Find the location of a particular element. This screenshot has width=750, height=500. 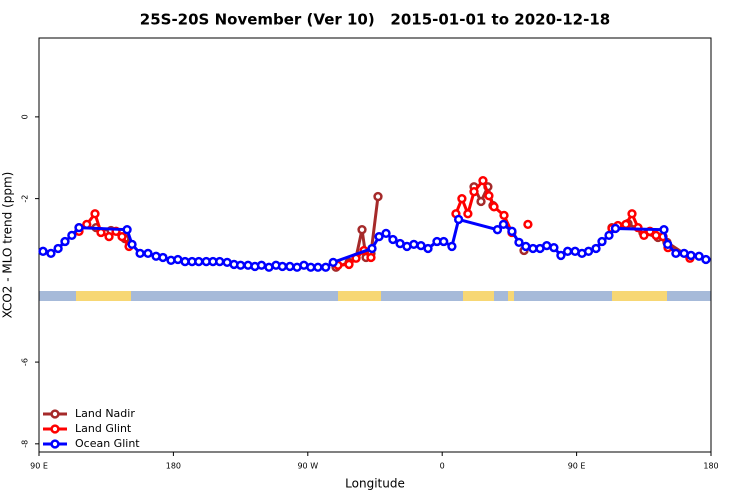

x-tick-label: 90 W is located at coordinates (307, 466).